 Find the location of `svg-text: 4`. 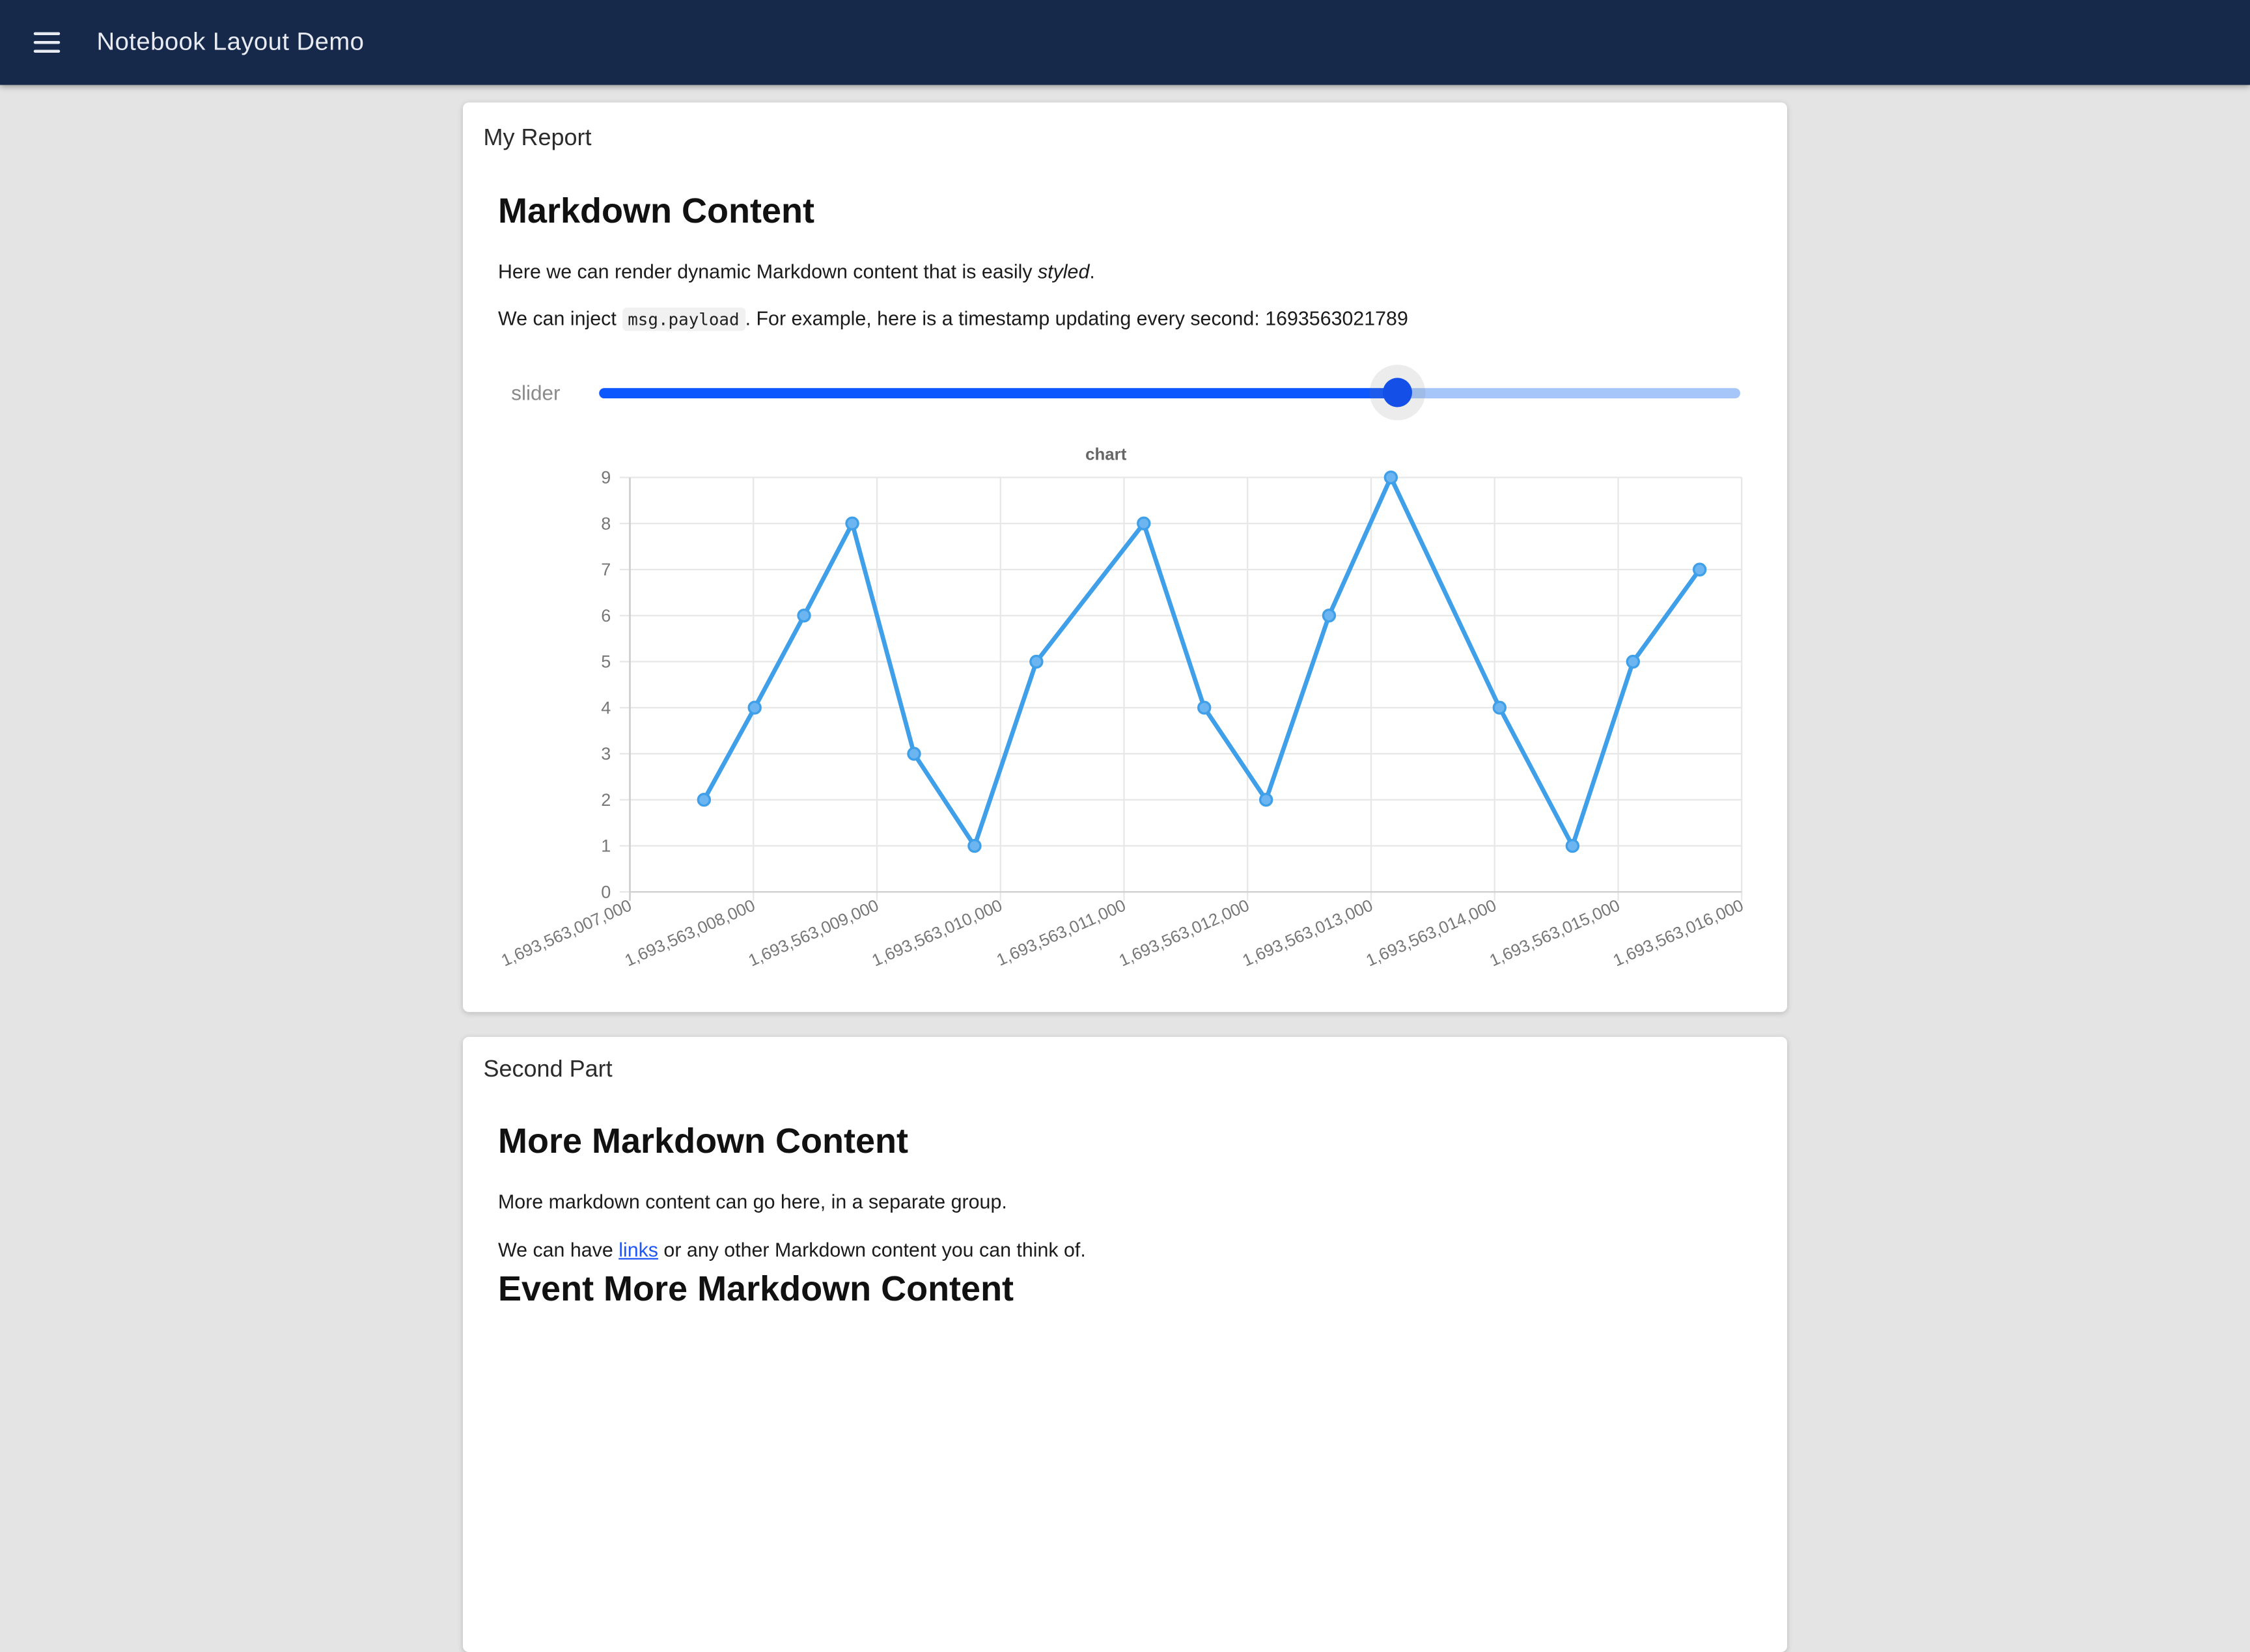

svg-text: 4 is located at coordinates (606, 708).